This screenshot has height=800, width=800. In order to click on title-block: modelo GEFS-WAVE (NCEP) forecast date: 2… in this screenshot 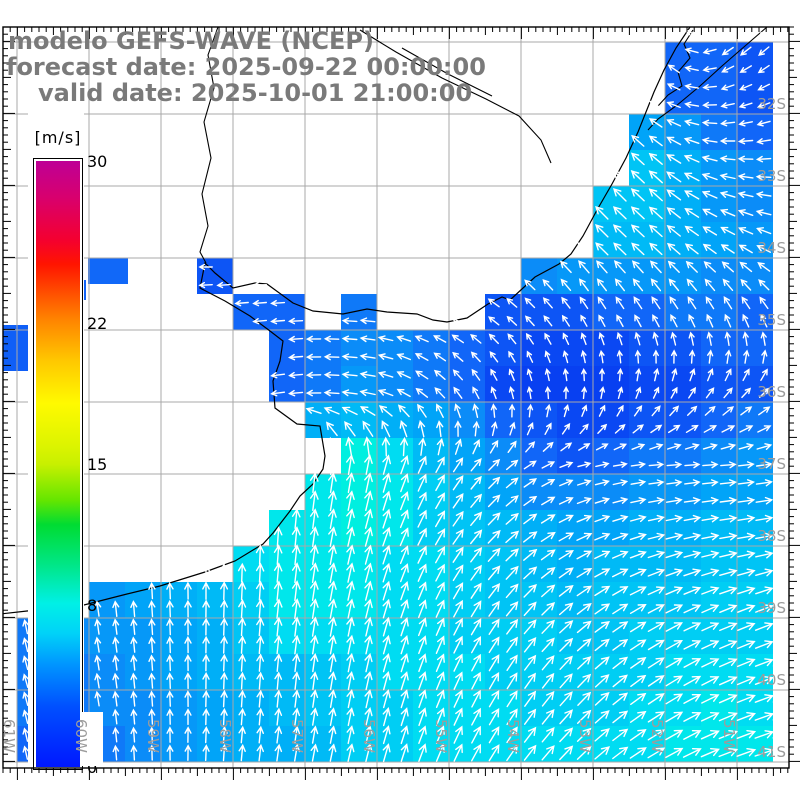, I will do `click(243, 65)`.